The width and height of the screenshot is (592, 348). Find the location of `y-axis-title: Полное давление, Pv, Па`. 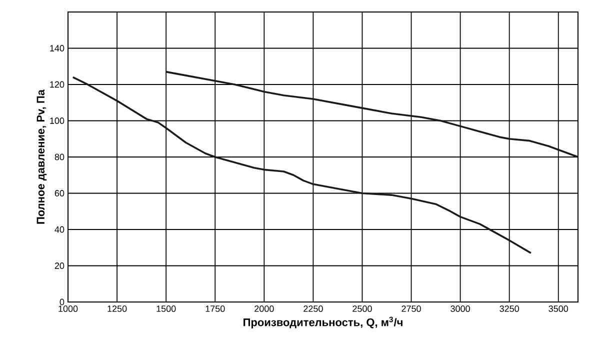

y-axis-title: Полное давление, Pv, Па is located at coordinates (41, 156).